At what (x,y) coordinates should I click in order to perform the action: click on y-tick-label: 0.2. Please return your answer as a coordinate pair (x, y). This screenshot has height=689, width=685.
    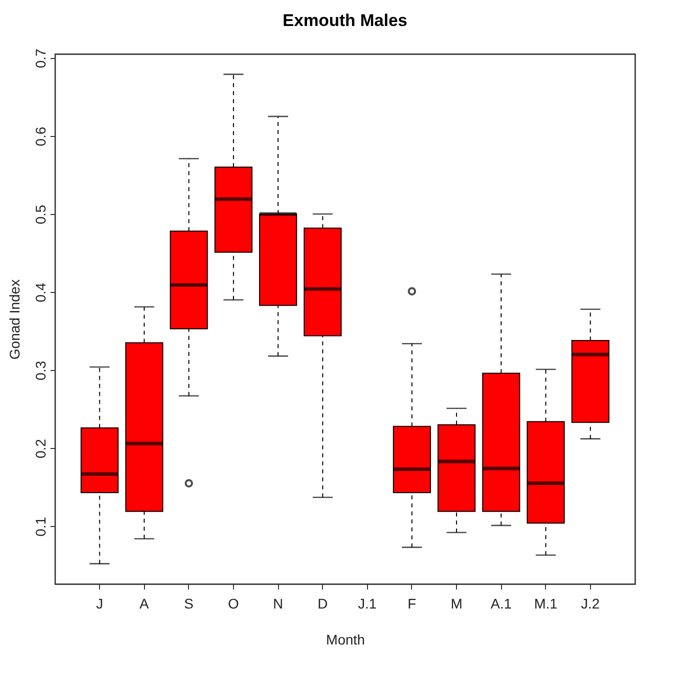
    Looking at the image, I should click on (40, 448).